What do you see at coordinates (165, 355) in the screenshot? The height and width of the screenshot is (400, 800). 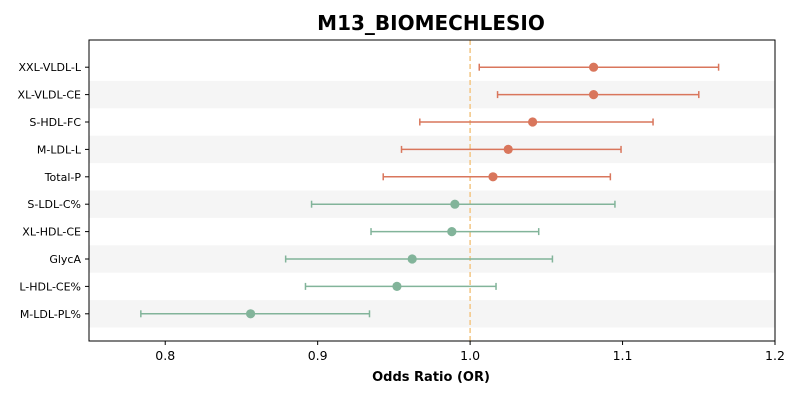 I see `x-tick-label: 0.8` at bounding box center [165, 355].